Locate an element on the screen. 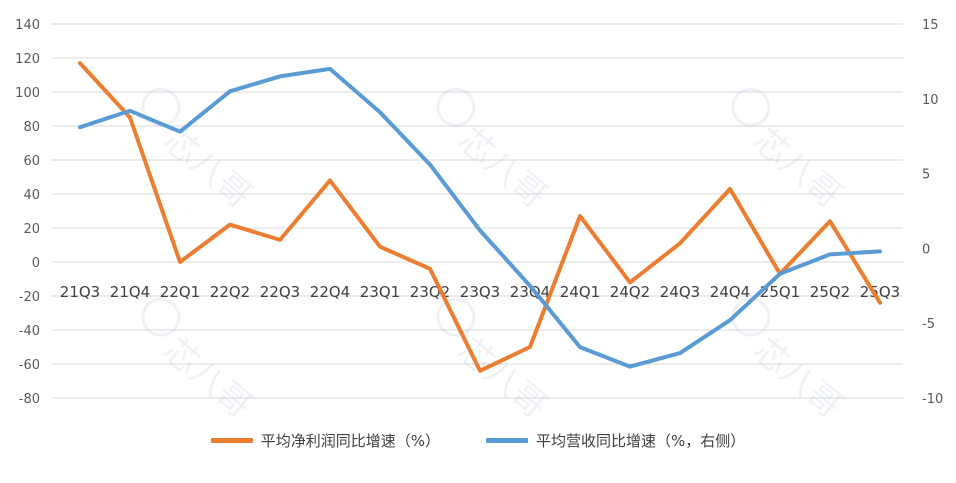 The width and height of the screenshot is (956, 483). x-tick-label: 25Q3 is located at coordinates (880, 292).